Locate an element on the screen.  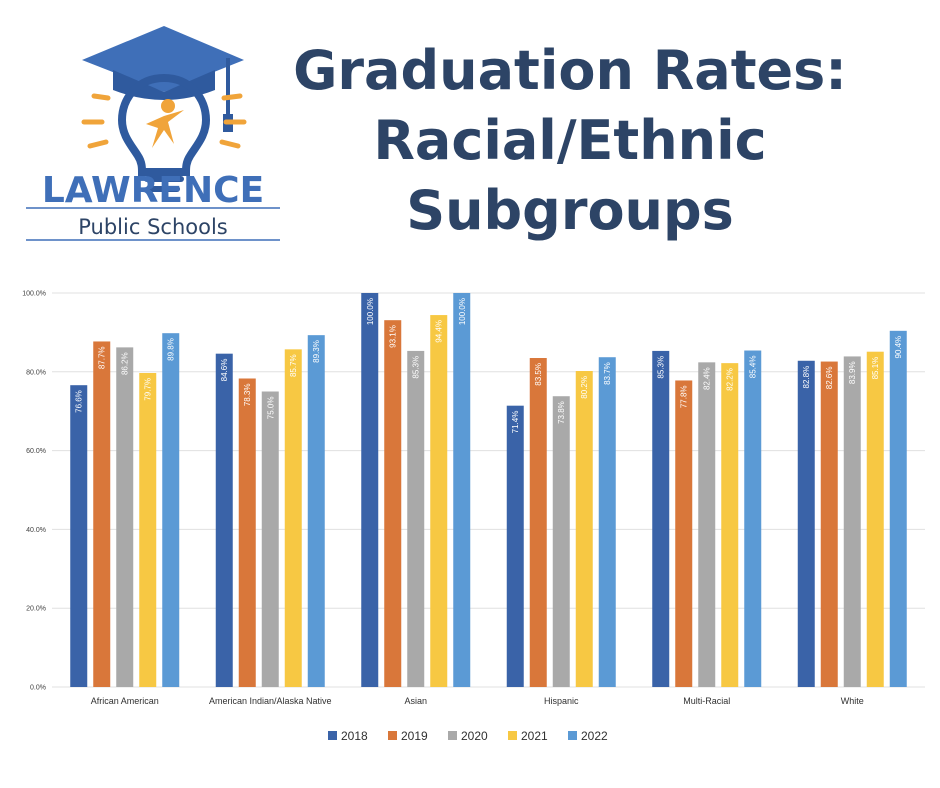
data-label: 93.1% is located at coordinates (393, 336).